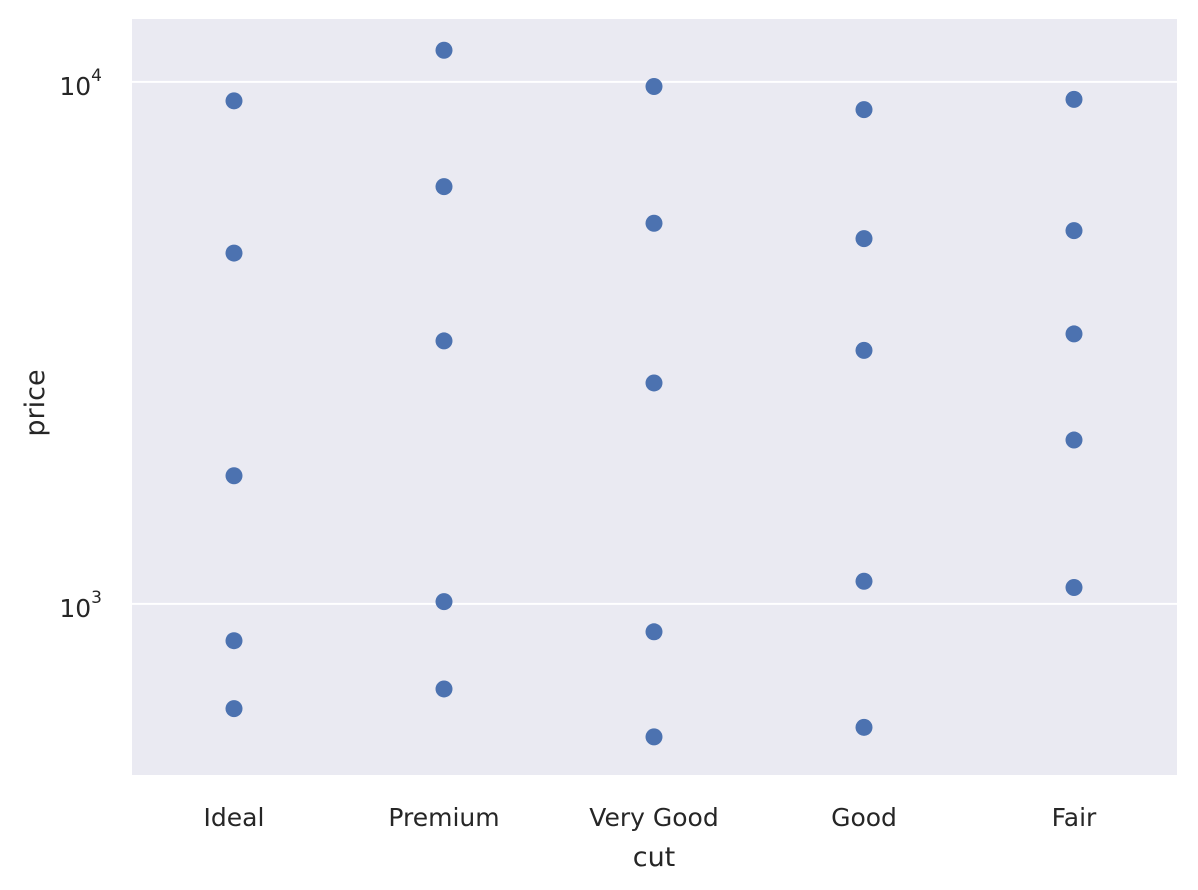 This screenshot has width=1198, height=890. What do you see at coordinates (234, 817) in the screenshot?
I see `x-tick-label: Ideal` at bounding box center [234, 817].